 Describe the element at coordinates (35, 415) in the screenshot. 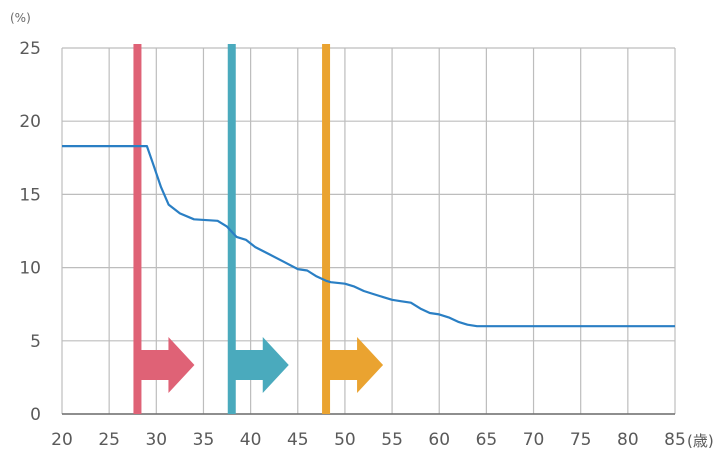

I see `y-tick-label-0: 0` at that location.